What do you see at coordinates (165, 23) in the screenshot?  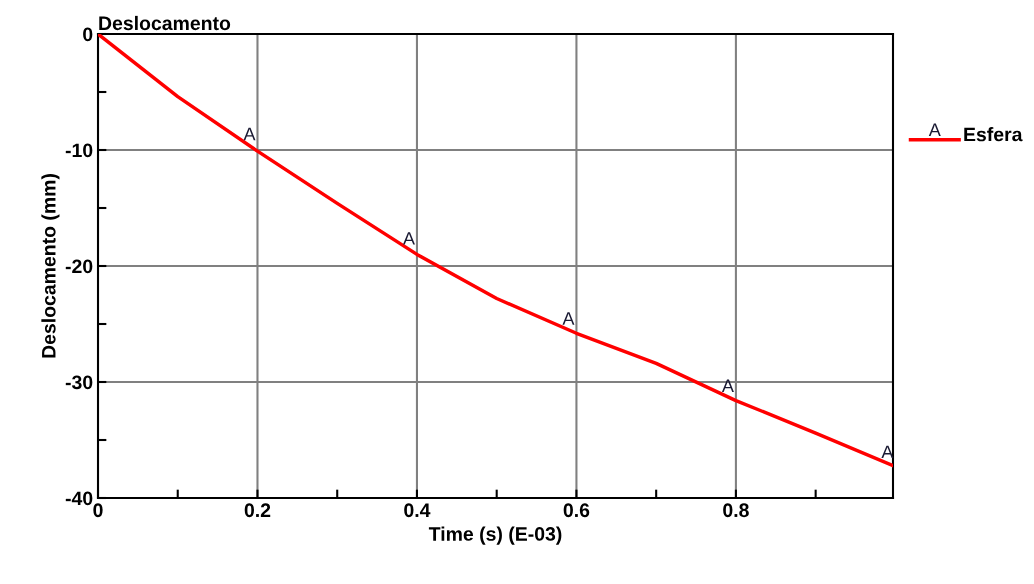 I see `chart-title: Deslocamento` at bounding box center [165, 23].